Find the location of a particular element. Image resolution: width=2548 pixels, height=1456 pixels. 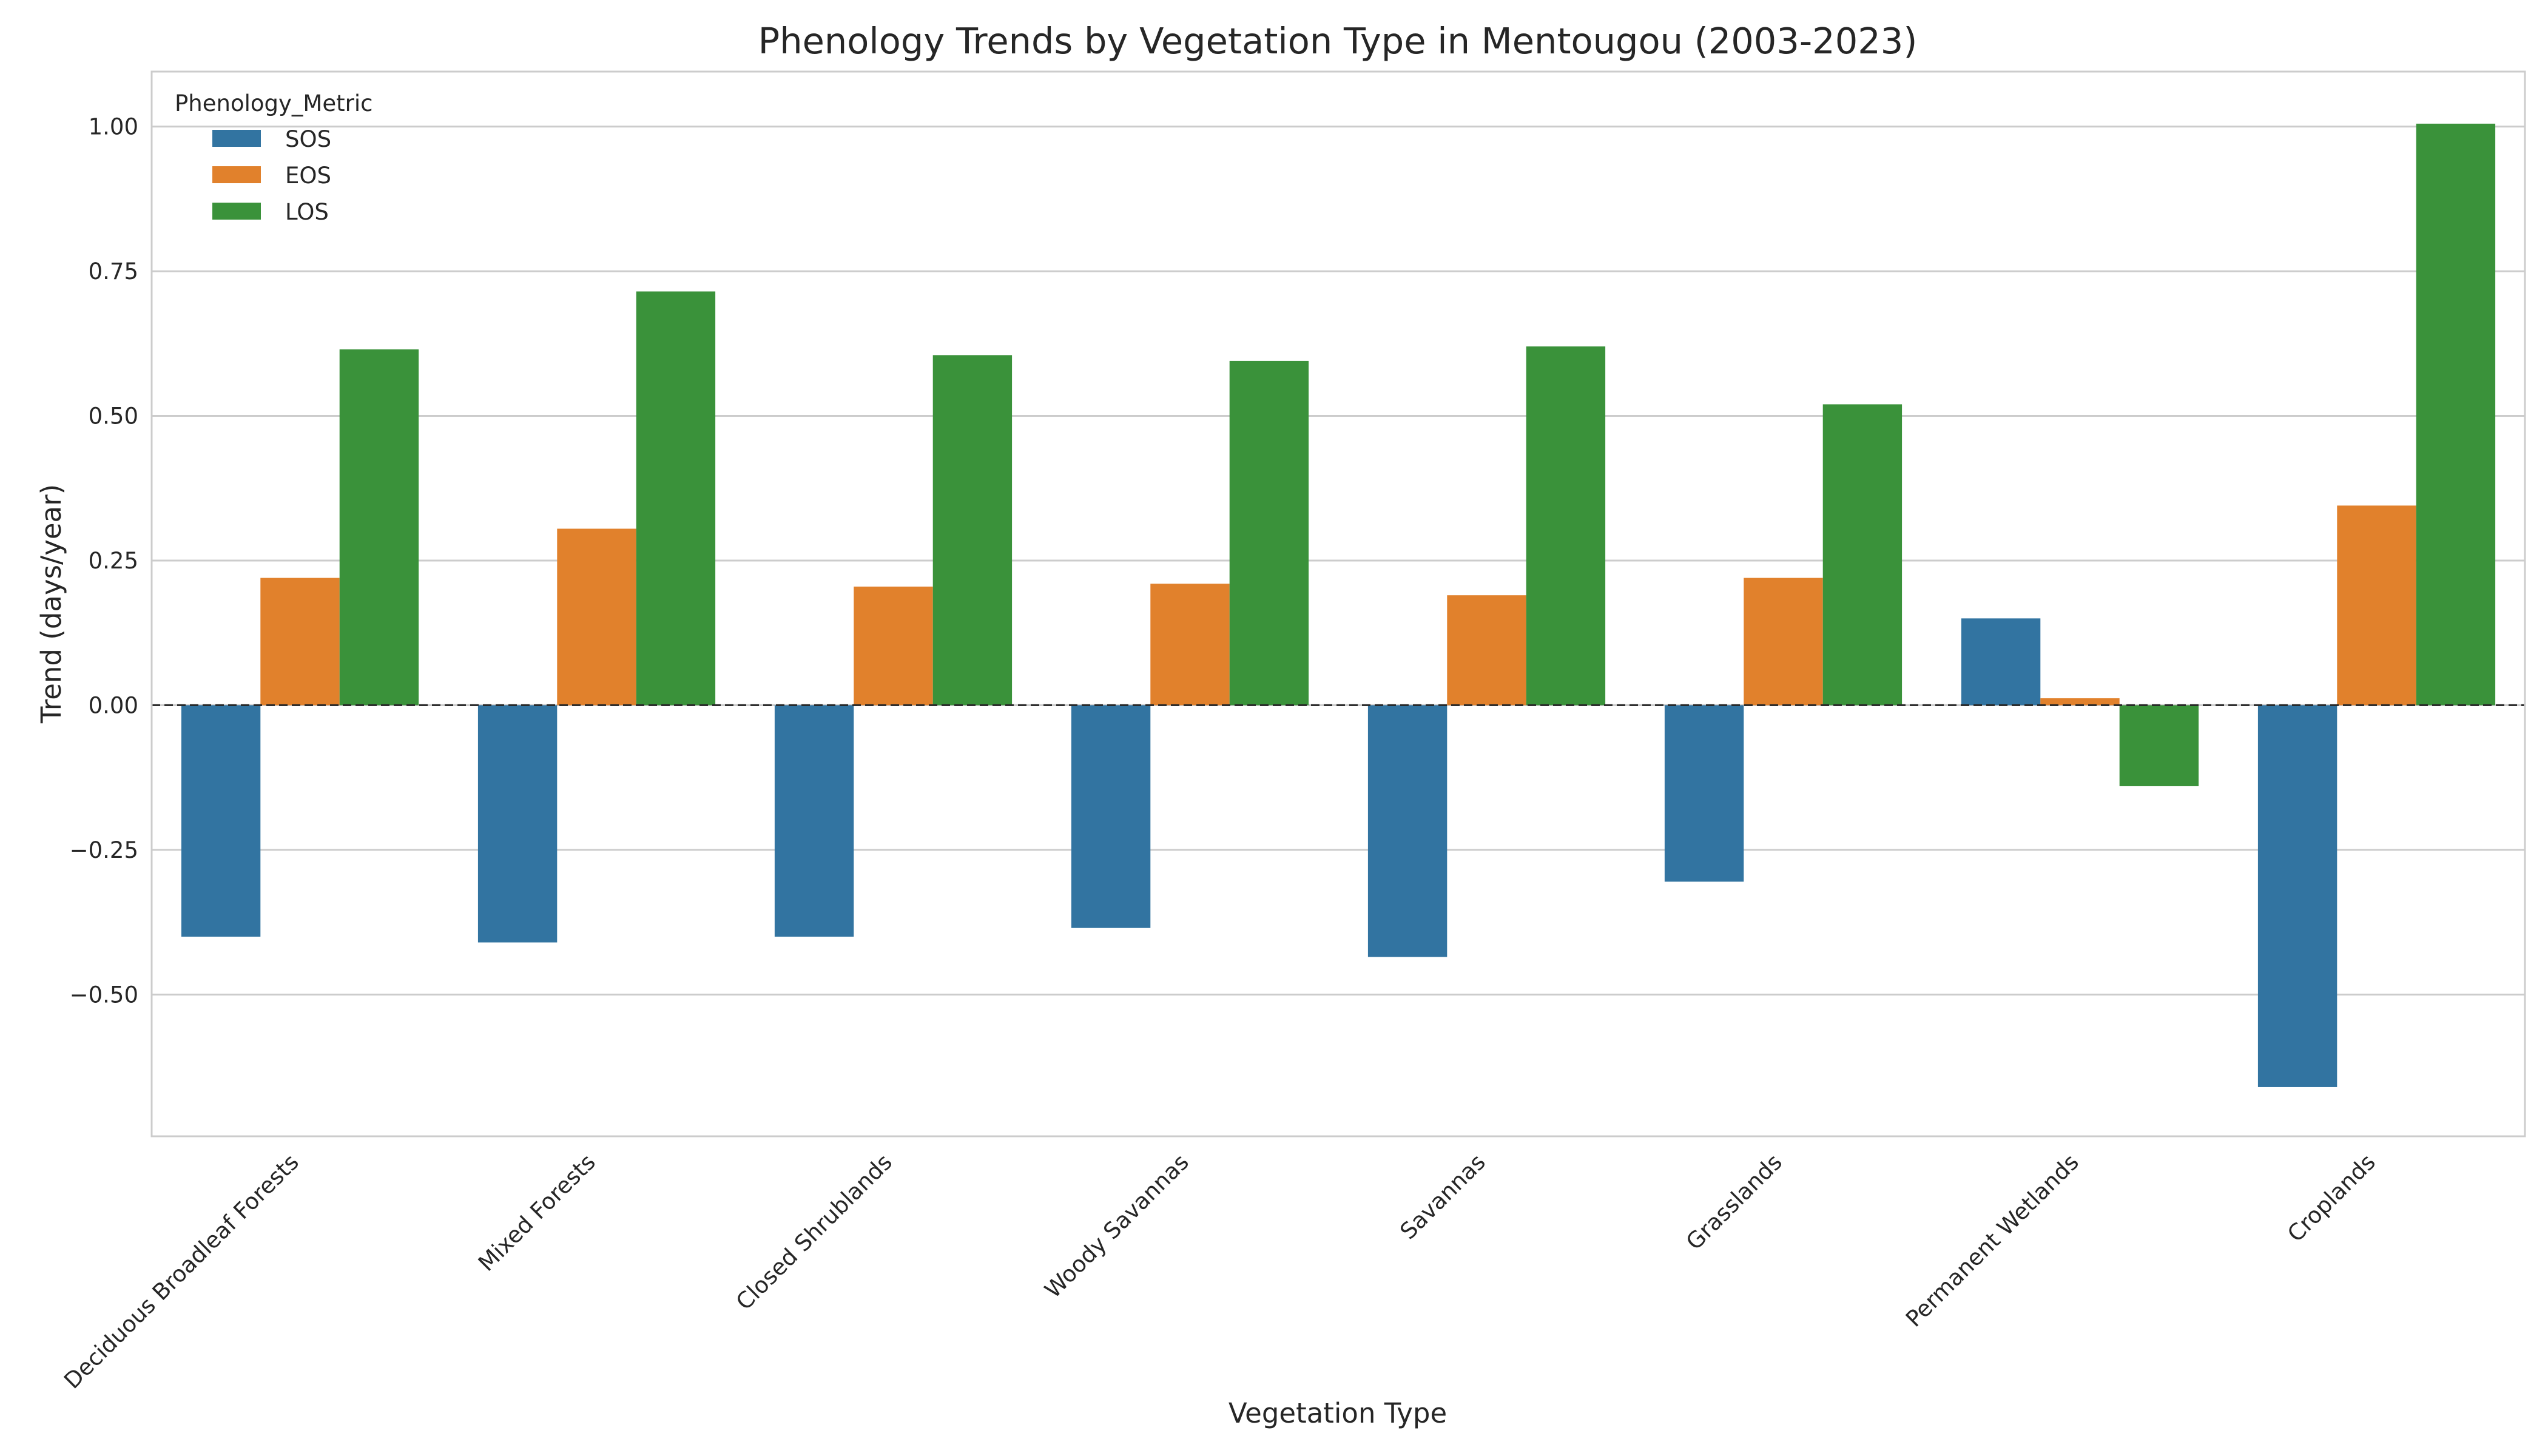

y-tick-label: −0.25 is located at coordinates (104, 850).